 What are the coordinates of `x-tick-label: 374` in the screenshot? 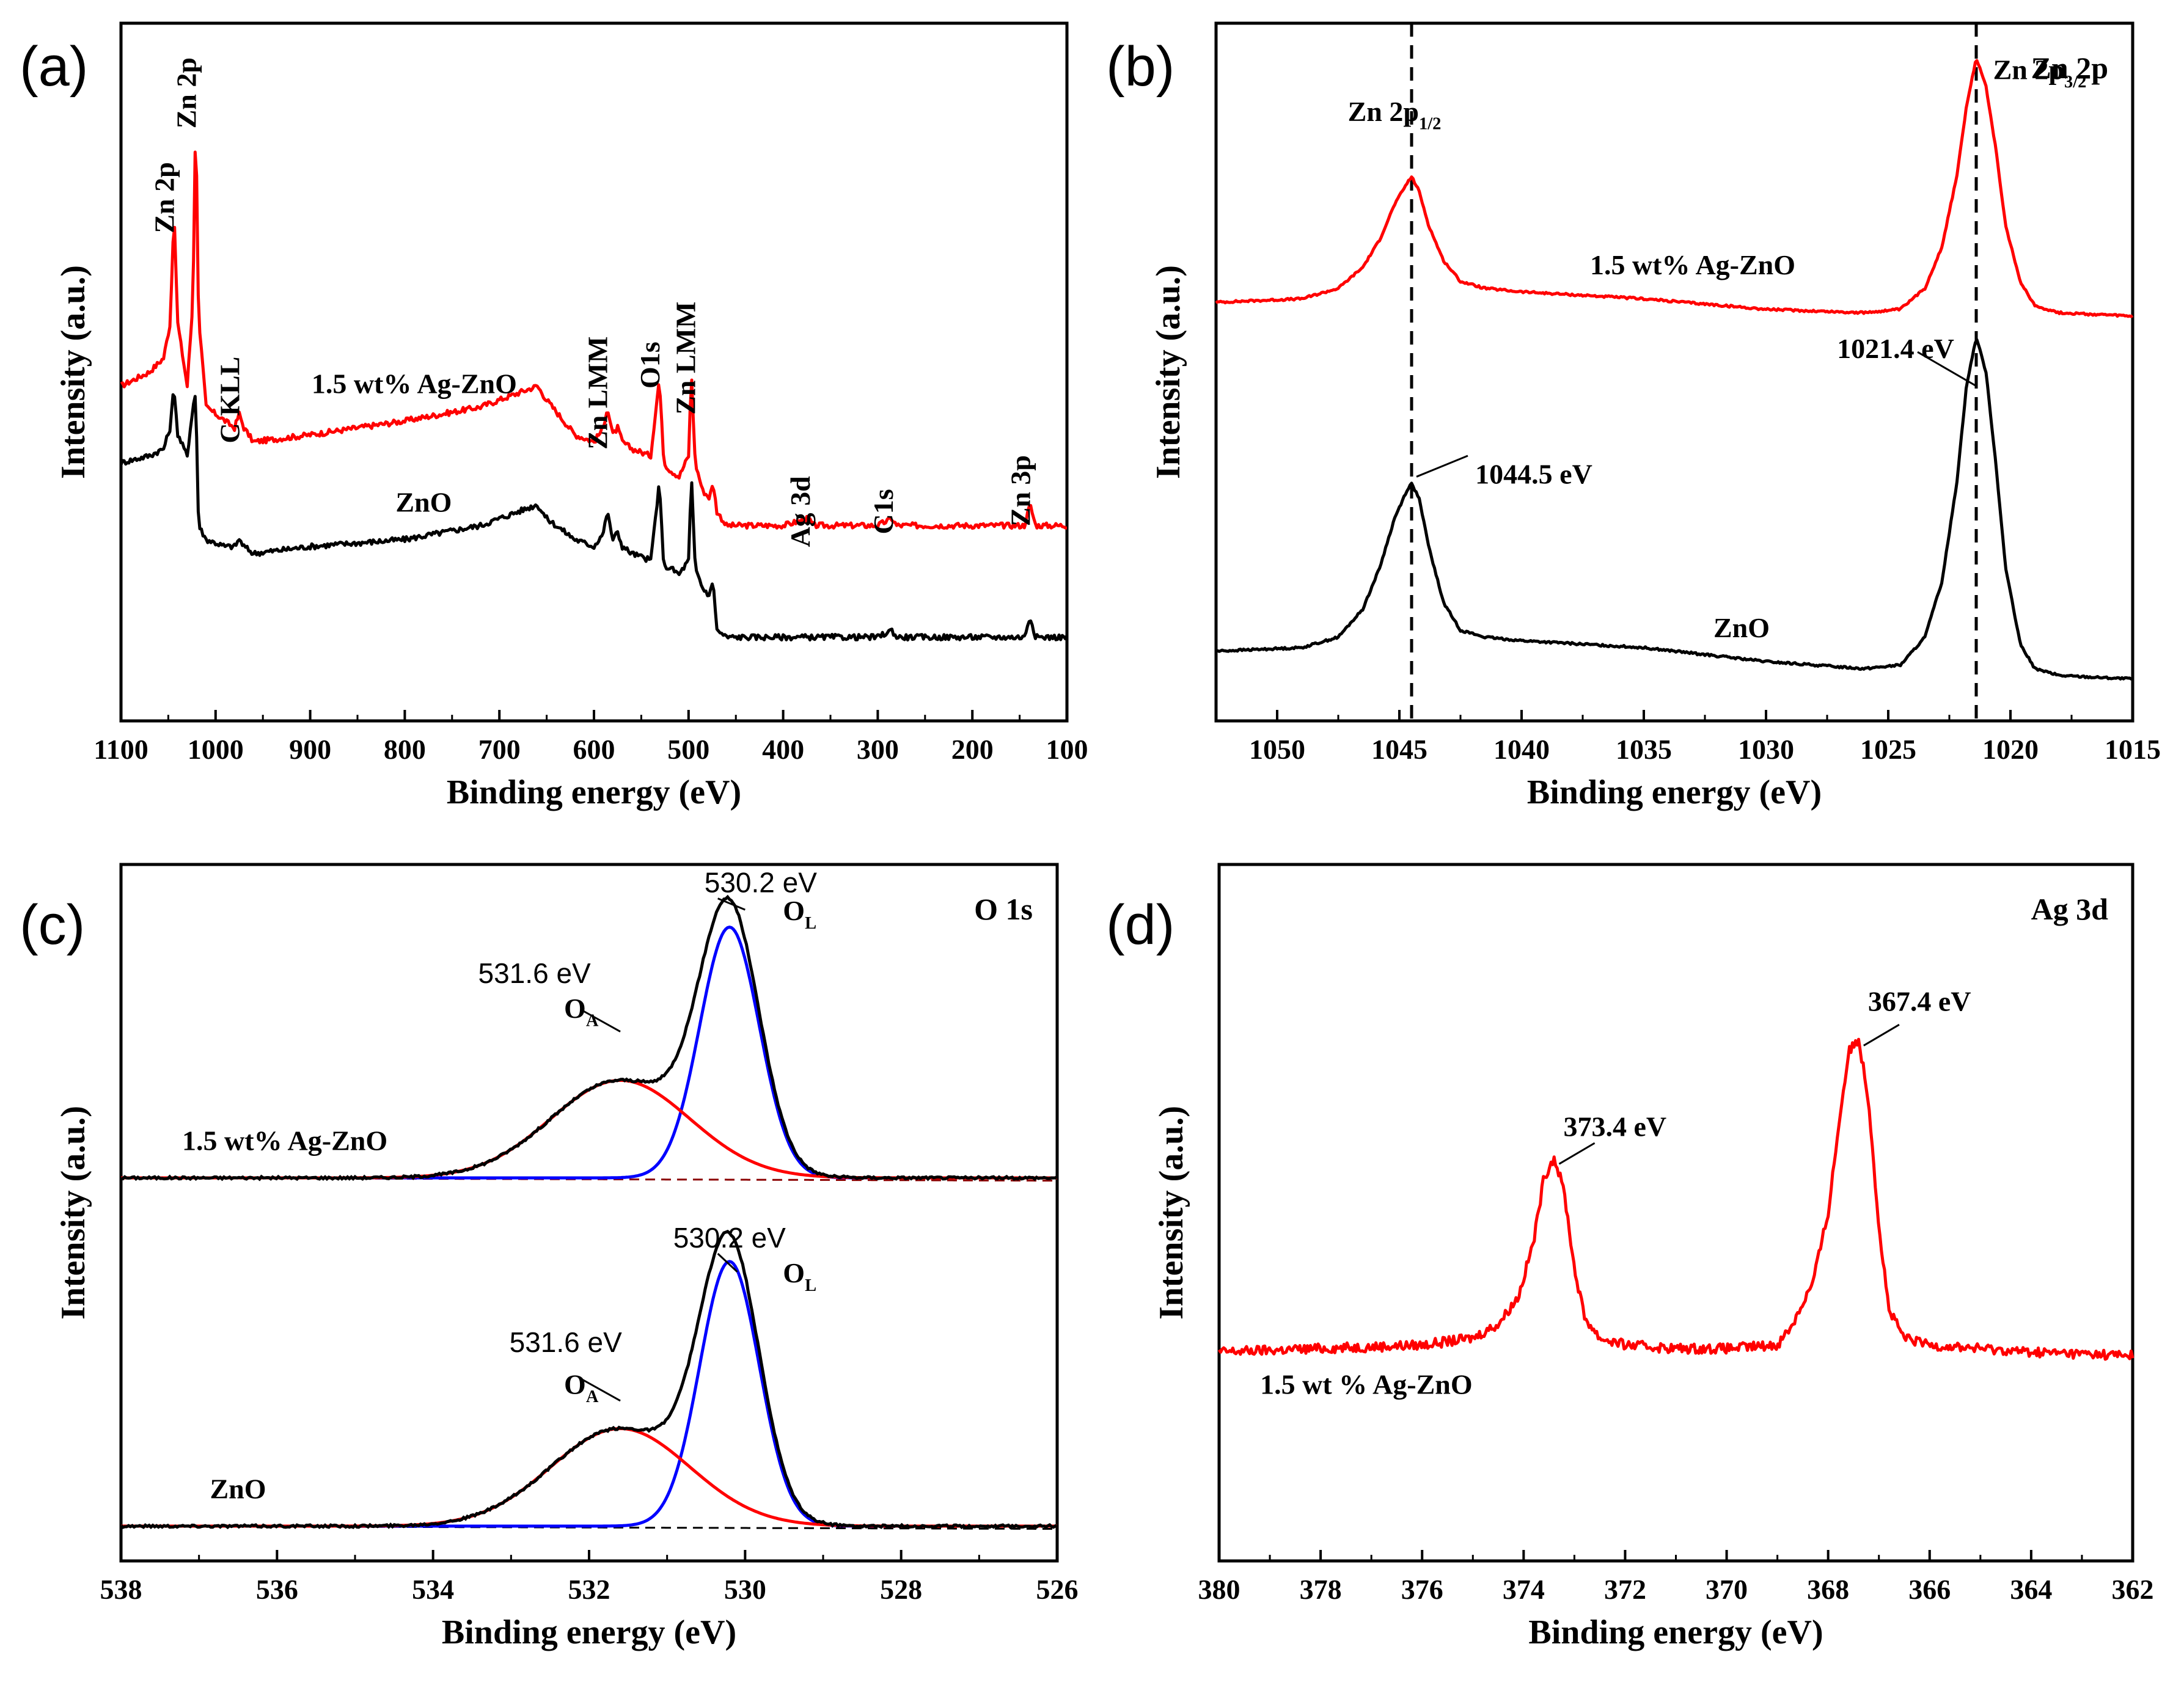 It's located at (1524, 1590).